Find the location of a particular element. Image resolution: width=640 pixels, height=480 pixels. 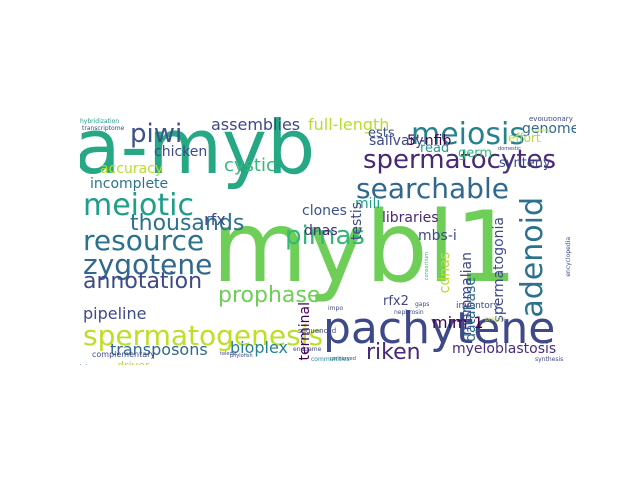

word-inventory: inventory is located at coordinates (477, 306).